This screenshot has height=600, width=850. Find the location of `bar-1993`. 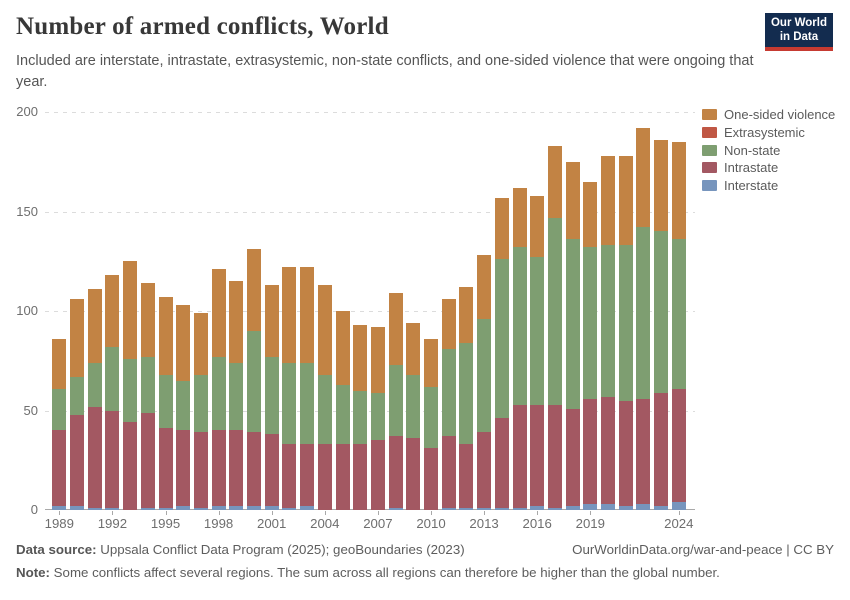

bar-1993 is located at coordinates (130, 385).